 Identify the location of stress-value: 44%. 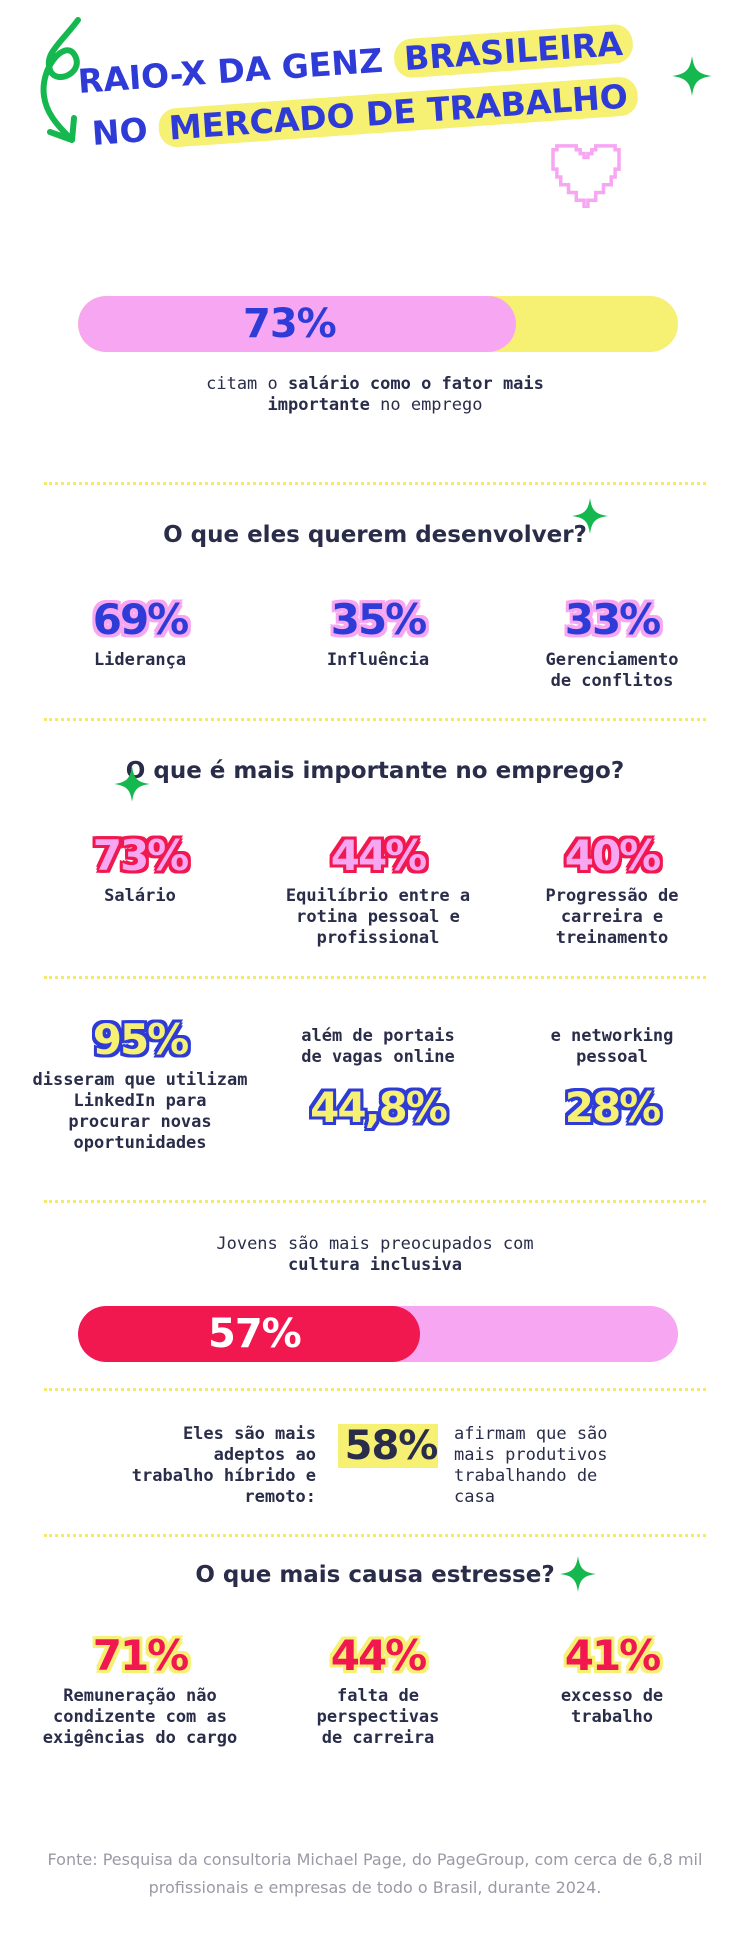
(379, 1655).